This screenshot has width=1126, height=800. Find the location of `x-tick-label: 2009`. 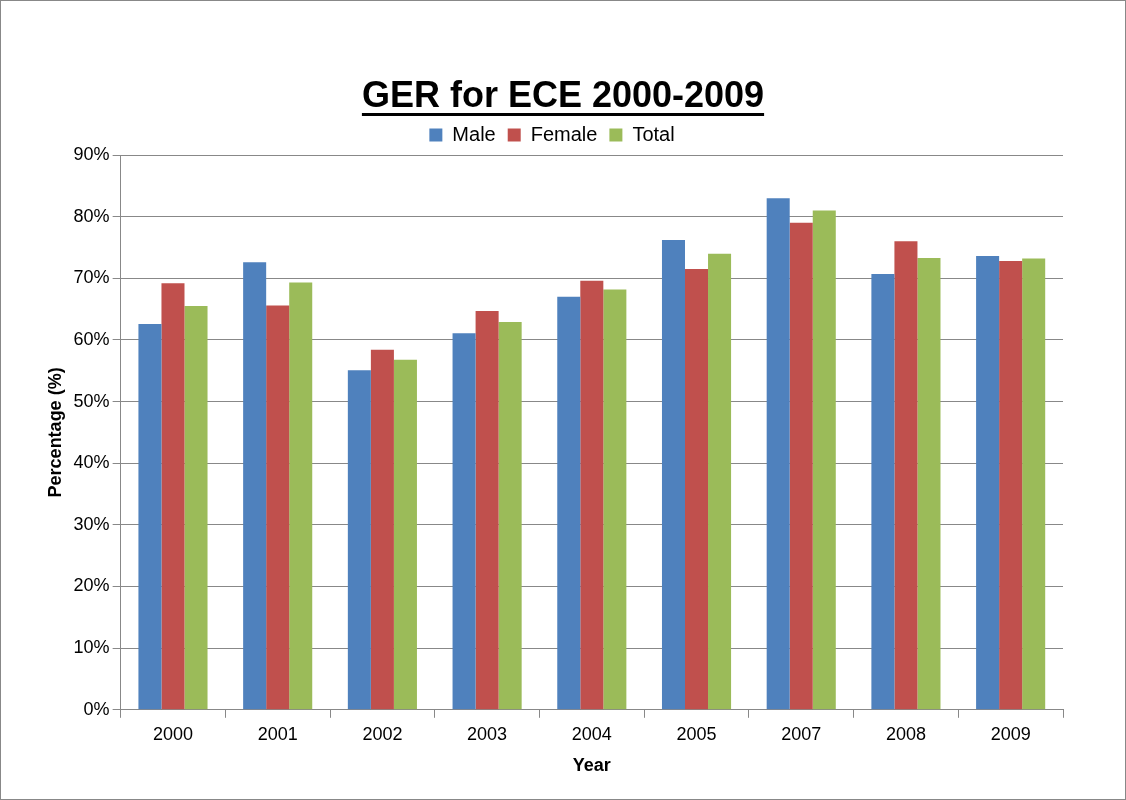

x-tick-label: 2009 is located at coordinates (1010, 733).